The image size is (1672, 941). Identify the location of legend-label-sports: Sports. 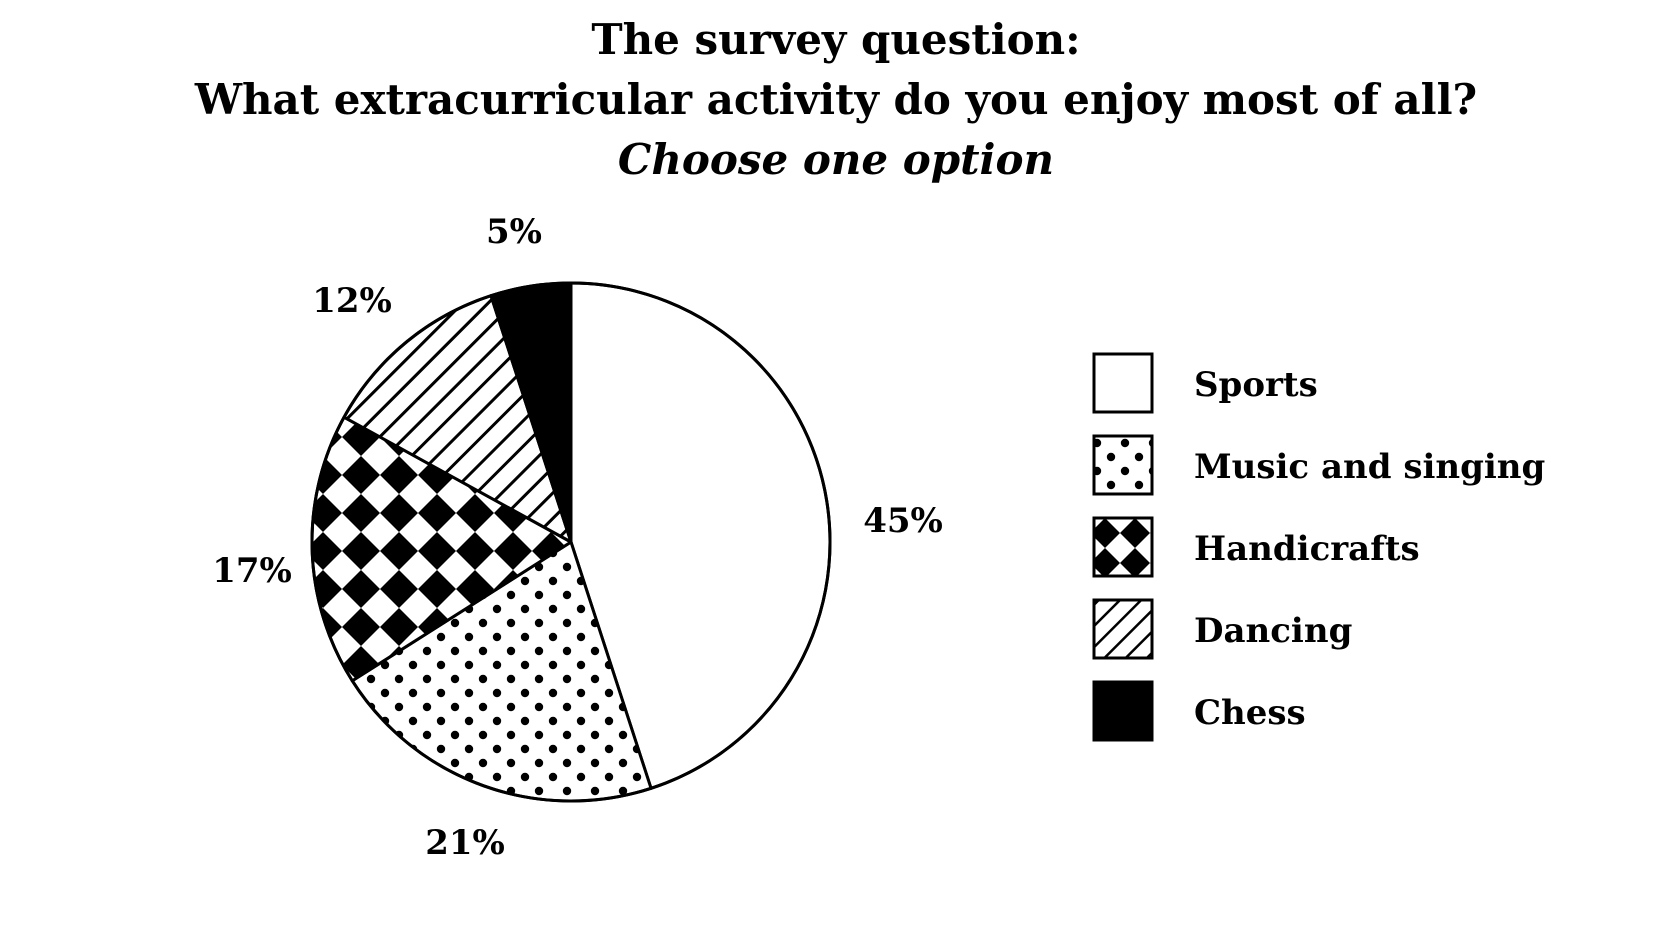
(1256, 385).